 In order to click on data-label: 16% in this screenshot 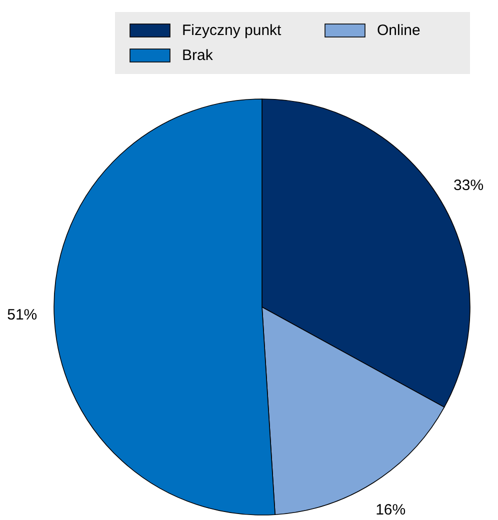, I will do `click(391, 510)`.